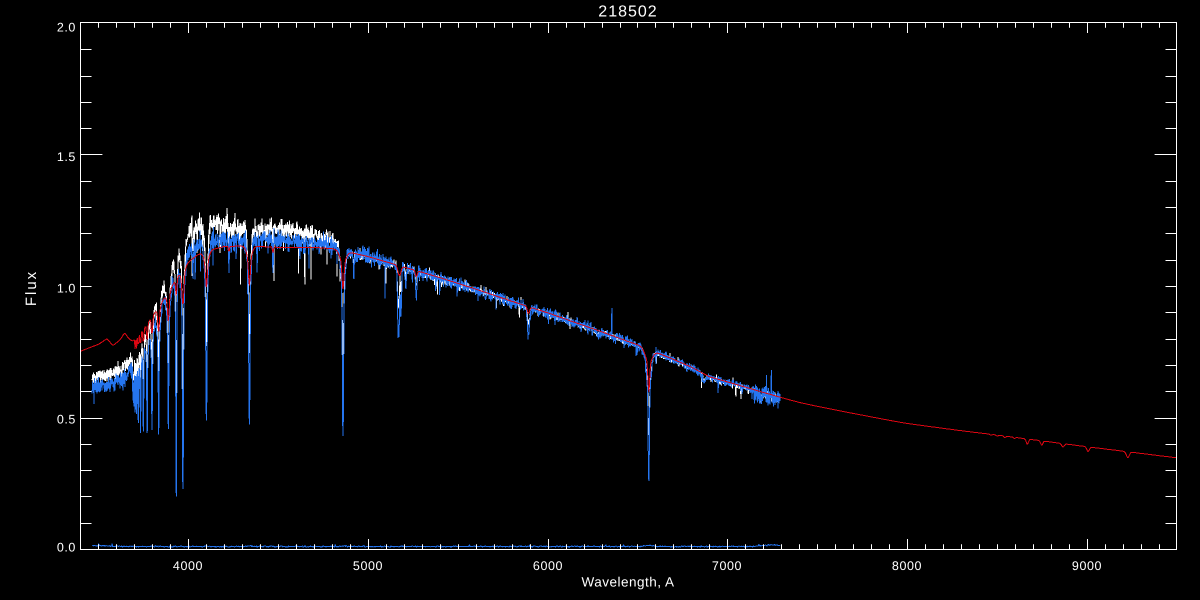 The height and width of the screenshot is (600, 1200). I want to click on svg-text: 4000, so click(188, 566).